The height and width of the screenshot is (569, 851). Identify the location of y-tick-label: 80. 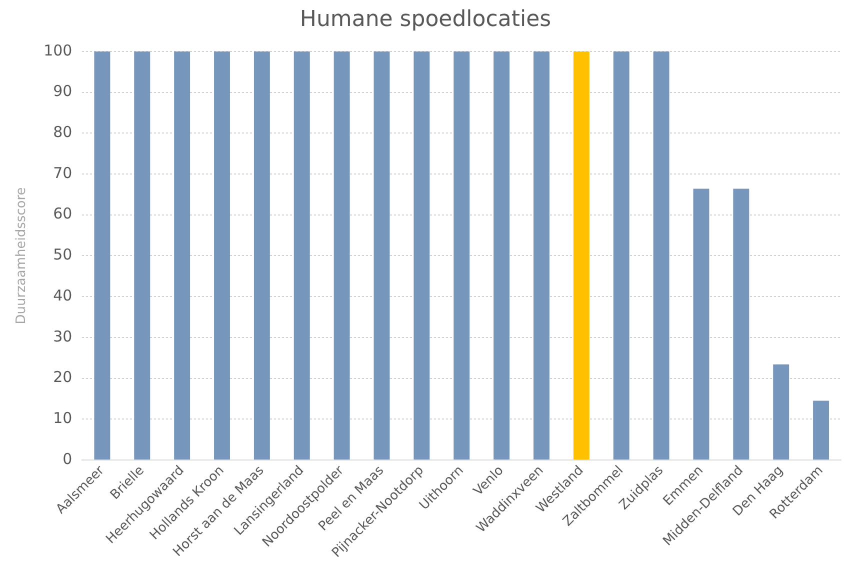
(62, 132).